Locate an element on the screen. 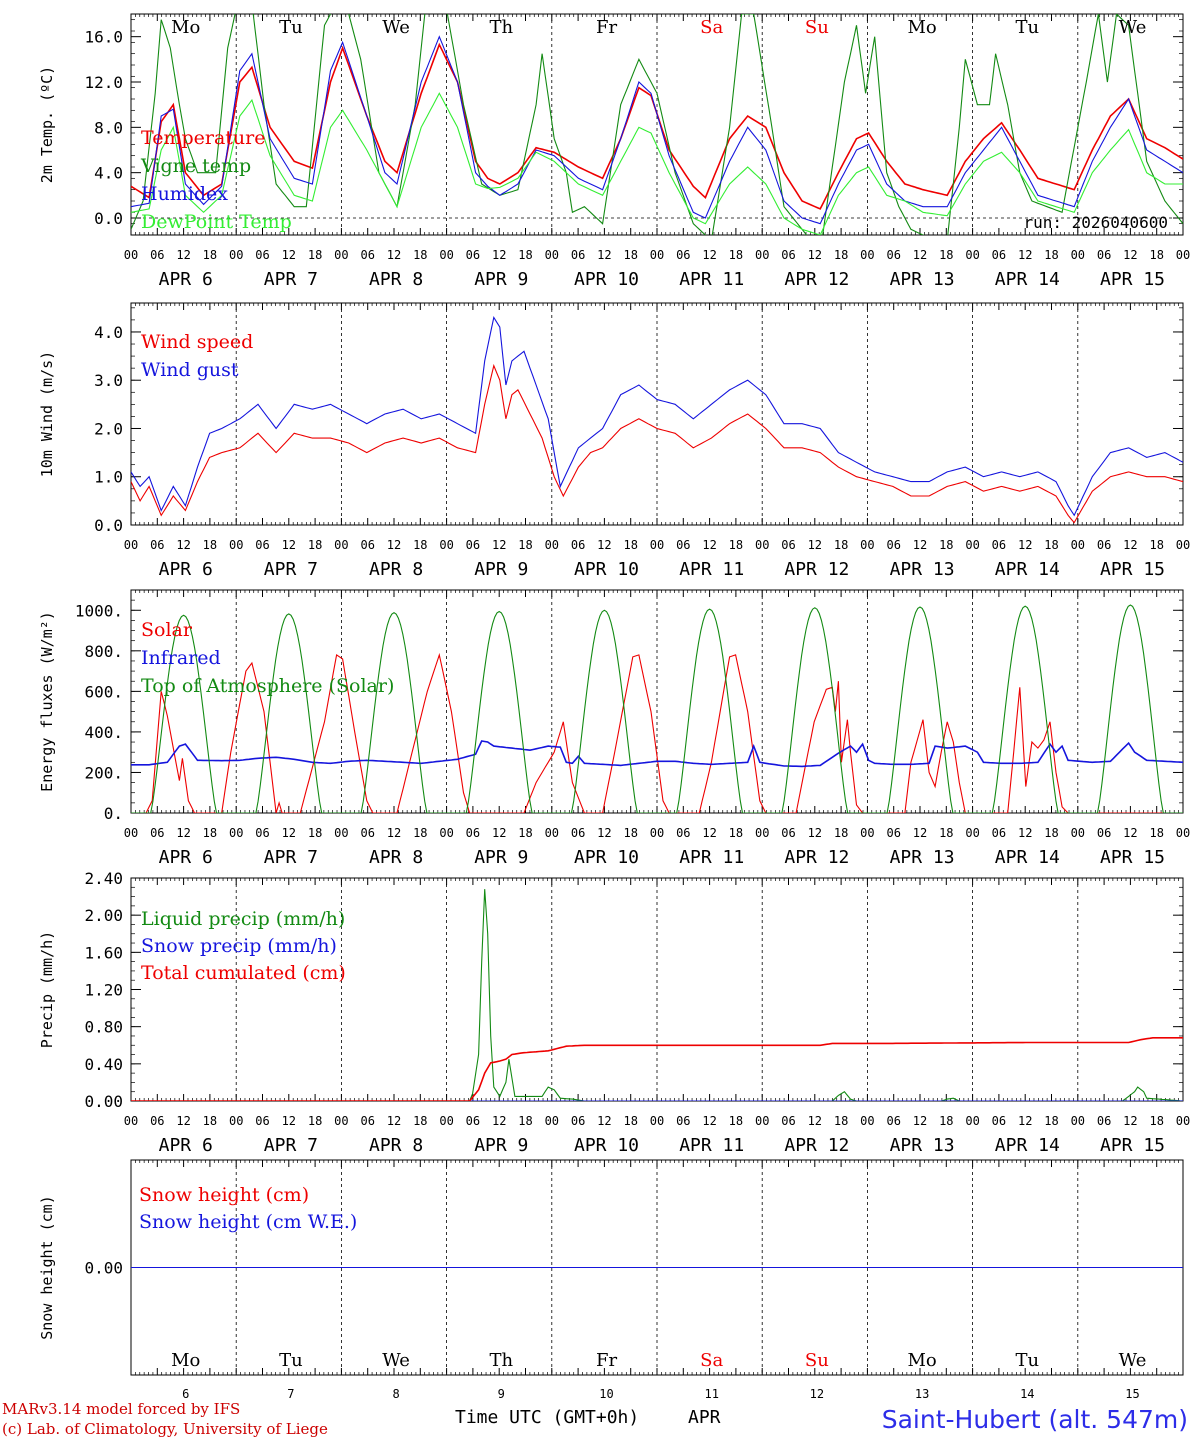 The width and height of the screenshot is (1194, 1440). y-tick-label: 0.00 is located at coordinates (103, 1101).